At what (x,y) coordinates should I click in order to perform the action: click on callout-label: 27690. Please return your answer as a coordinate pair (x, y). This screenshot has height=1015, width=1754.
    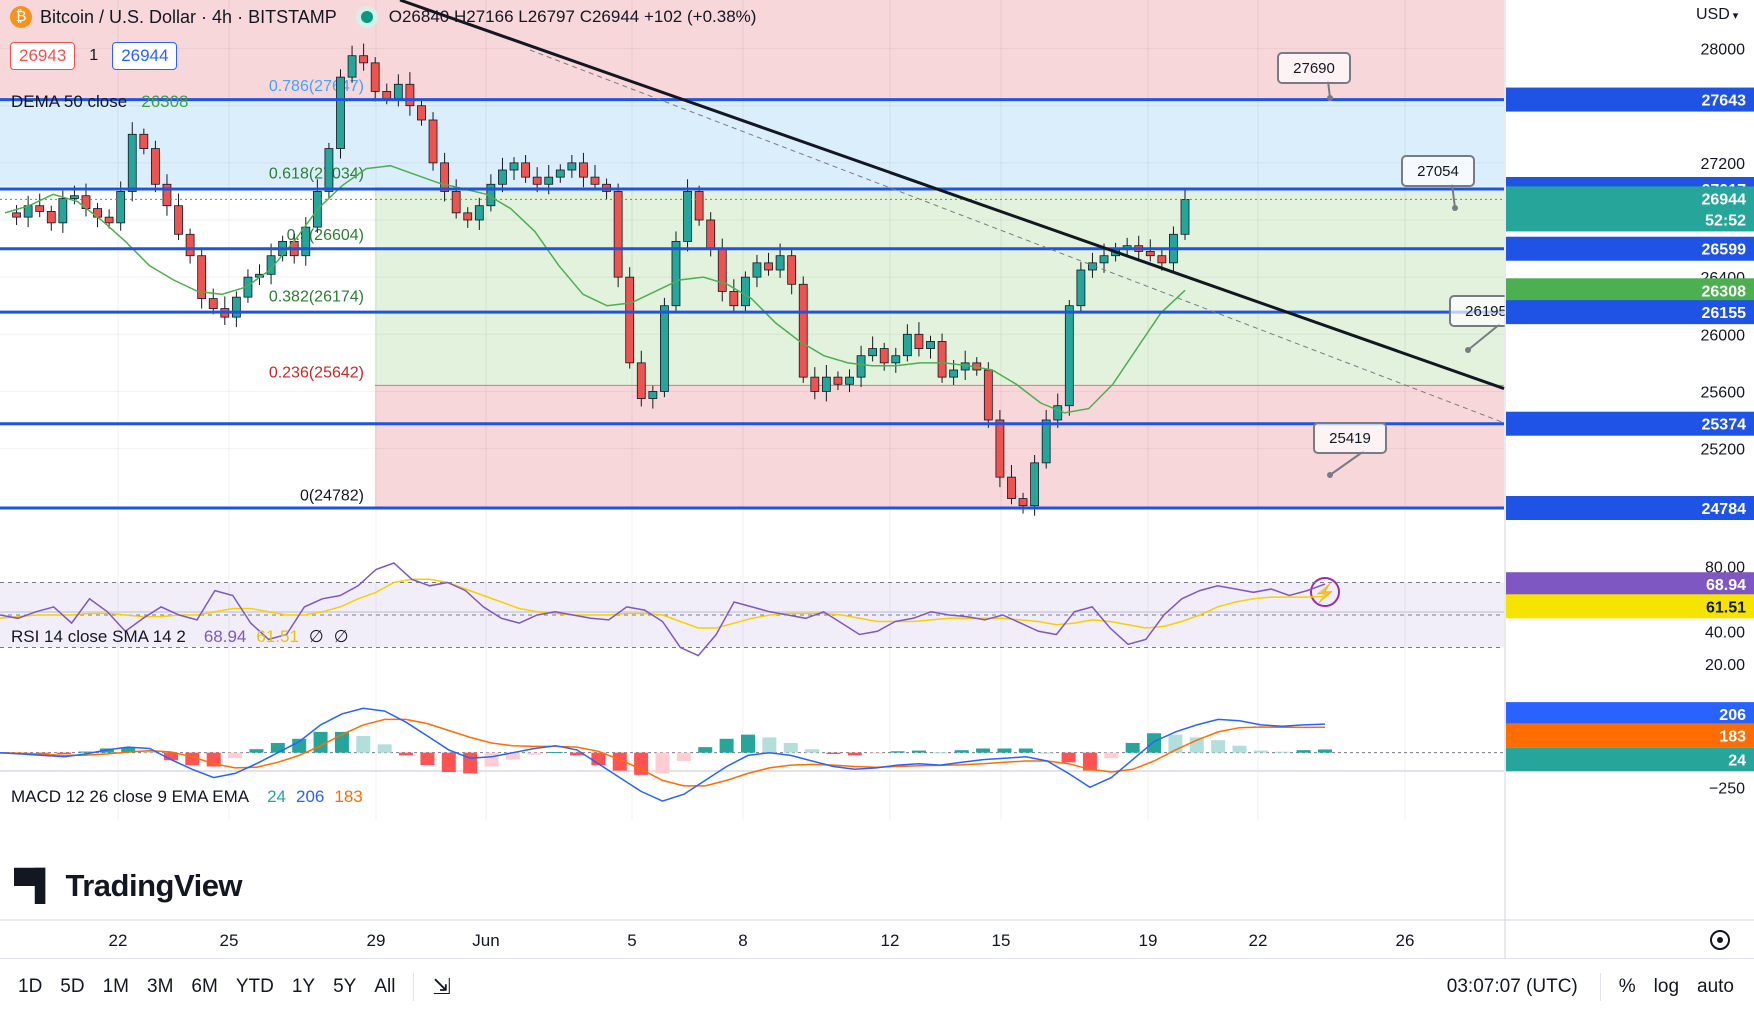
    Looking at the image, I should click on (1314, 68).